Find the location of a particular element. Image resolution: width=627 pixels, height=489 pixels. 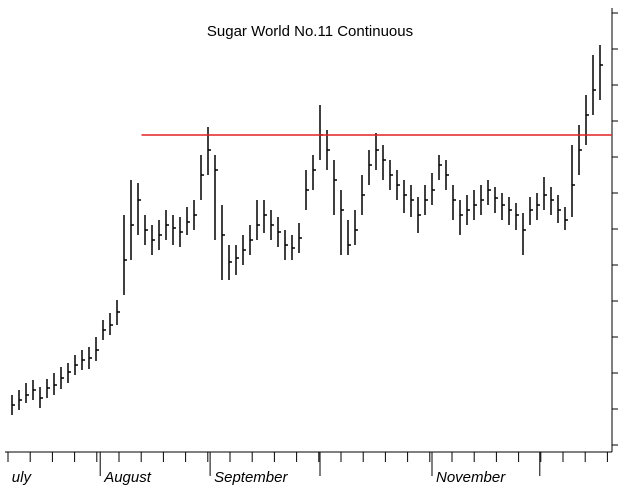

x-tick-label: uly is located at coordinates (22, 477).